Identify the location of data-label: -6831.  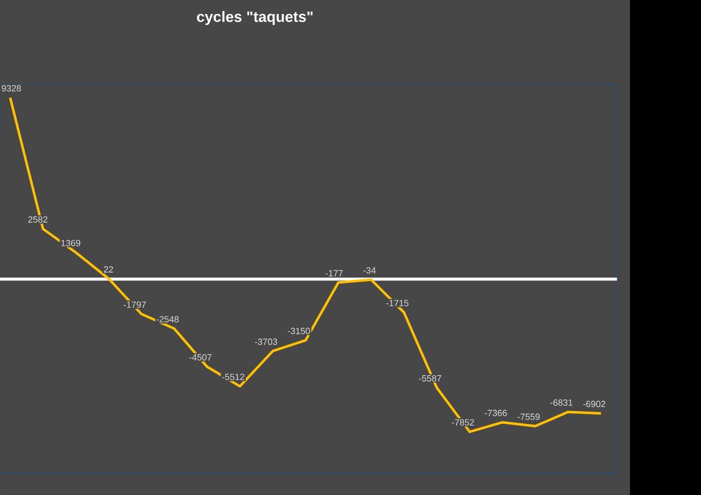
(561, 402).